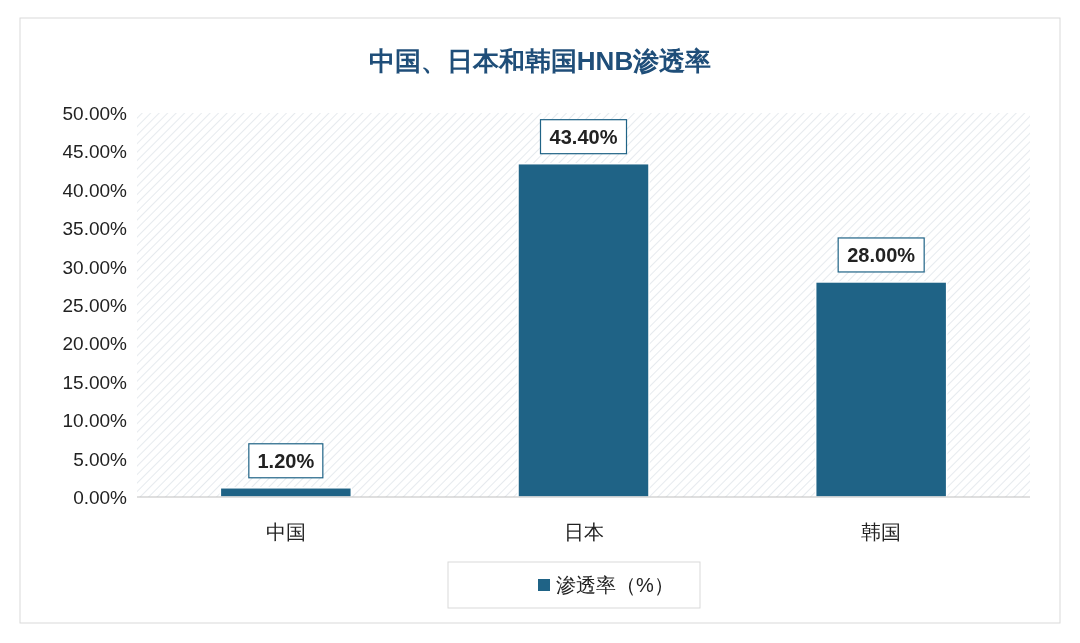 This screenshot has width=1080, height=643. What do you see at coordinates (286, 460) in the screenshot?
I see `data-label: 1.20%` at bounding box center [286, 460].